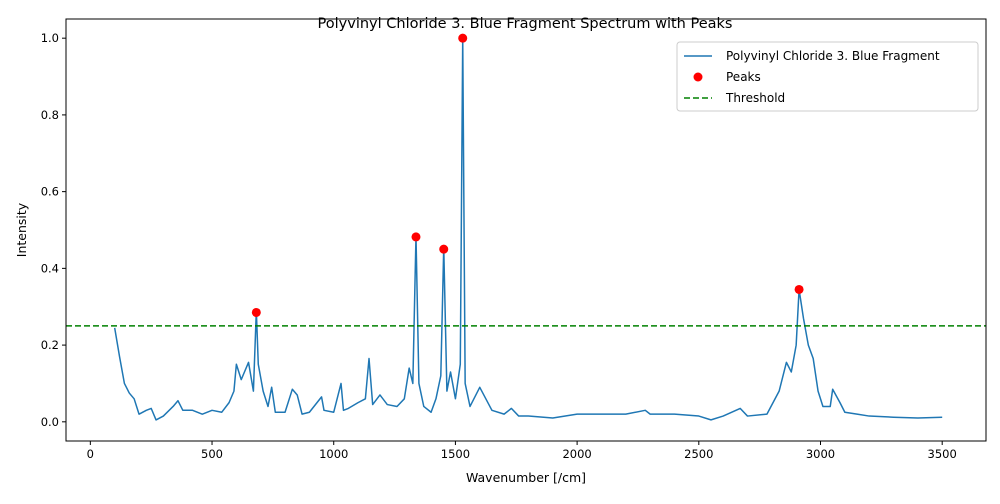 The image size is (1000, 504). What do you see at coordinates (743, 77) in the screenshot?
I see `legend-label: Peaks` at bounding box center [743, 77].